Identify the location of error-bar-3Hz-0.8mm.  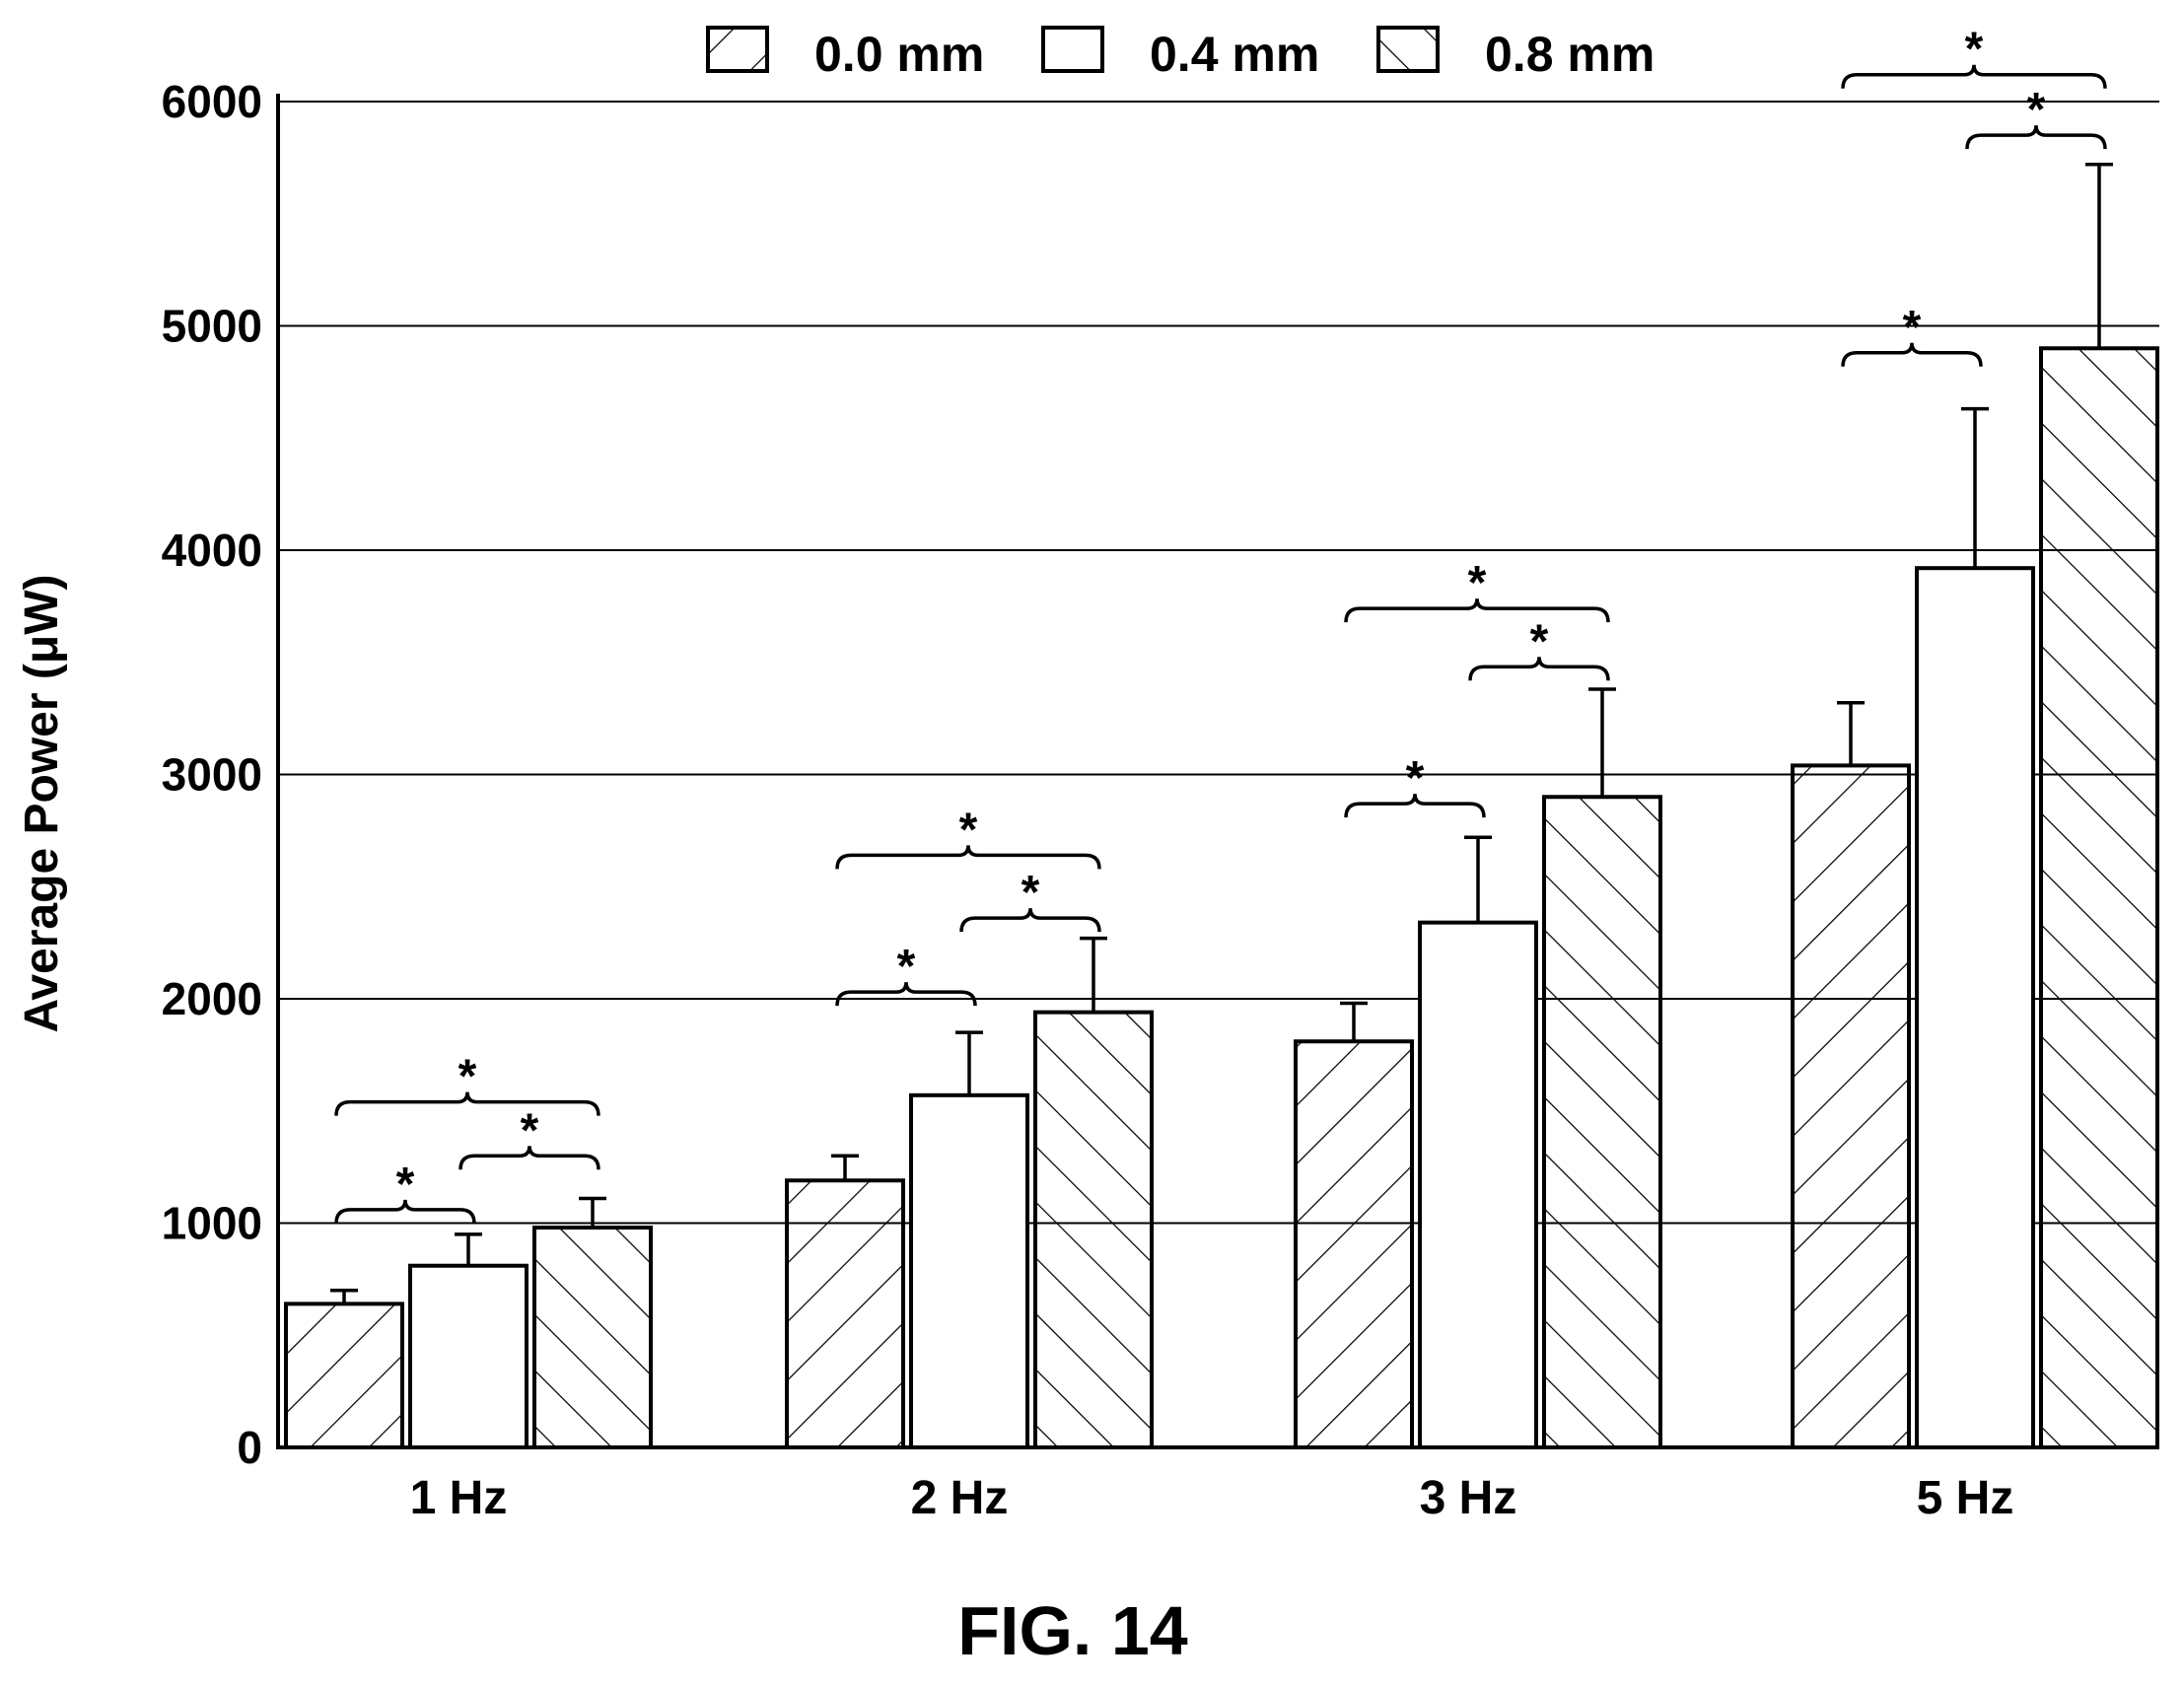
(1602, 742).